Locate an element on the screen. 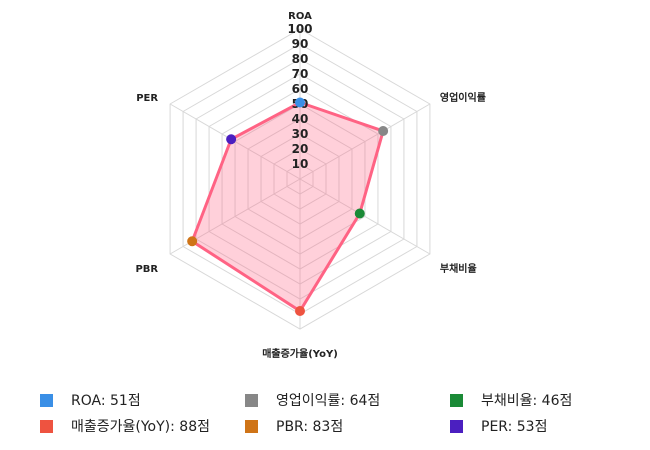 This screenshot has width=650, height=450. axis-label: PER is located at coordinates (147, 98).